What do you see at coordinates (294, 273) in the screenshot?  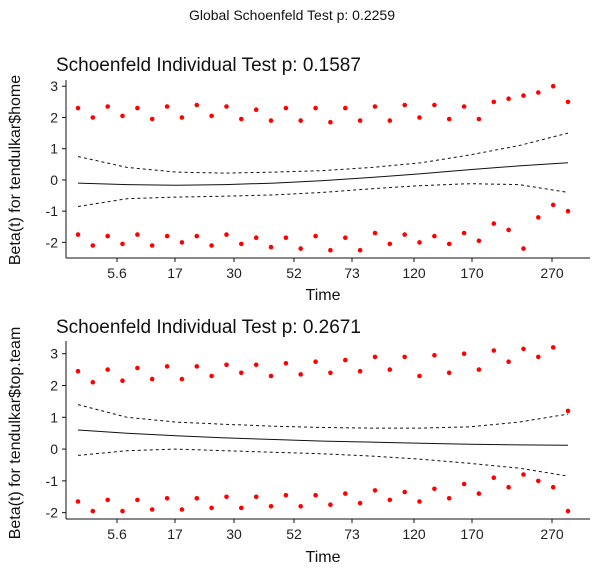 I see `x-tick-label: 52` at bounding box center [294, 273].